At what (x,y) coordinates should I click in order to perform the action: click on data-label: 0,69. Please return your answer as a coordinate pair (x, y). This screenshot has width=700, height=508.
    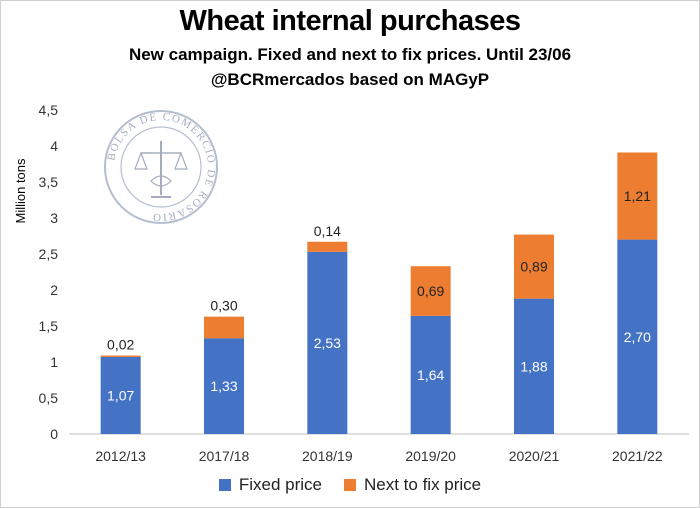
    Looking at the image, I should click on (430, 291).